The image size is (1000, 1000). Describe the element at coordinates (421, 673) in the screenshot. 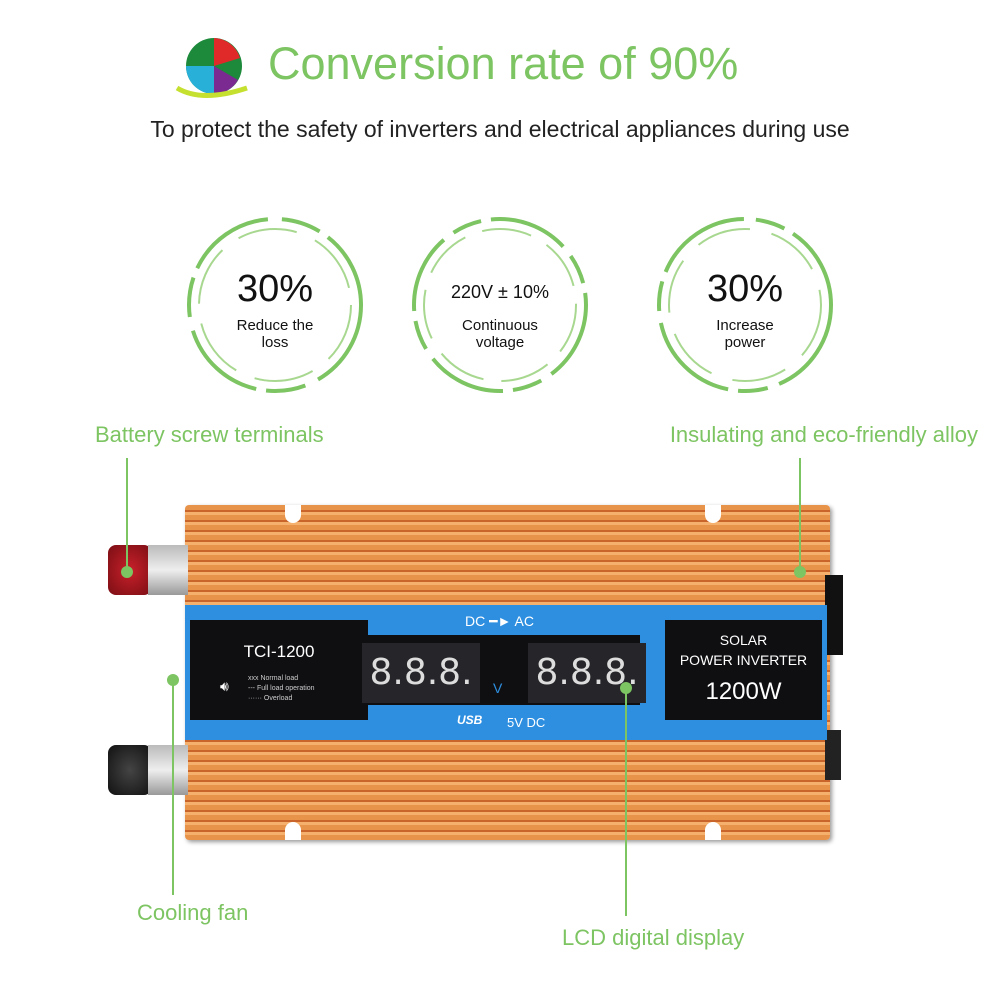

I see `input-voltage-display: 8.8.8.` at that location.